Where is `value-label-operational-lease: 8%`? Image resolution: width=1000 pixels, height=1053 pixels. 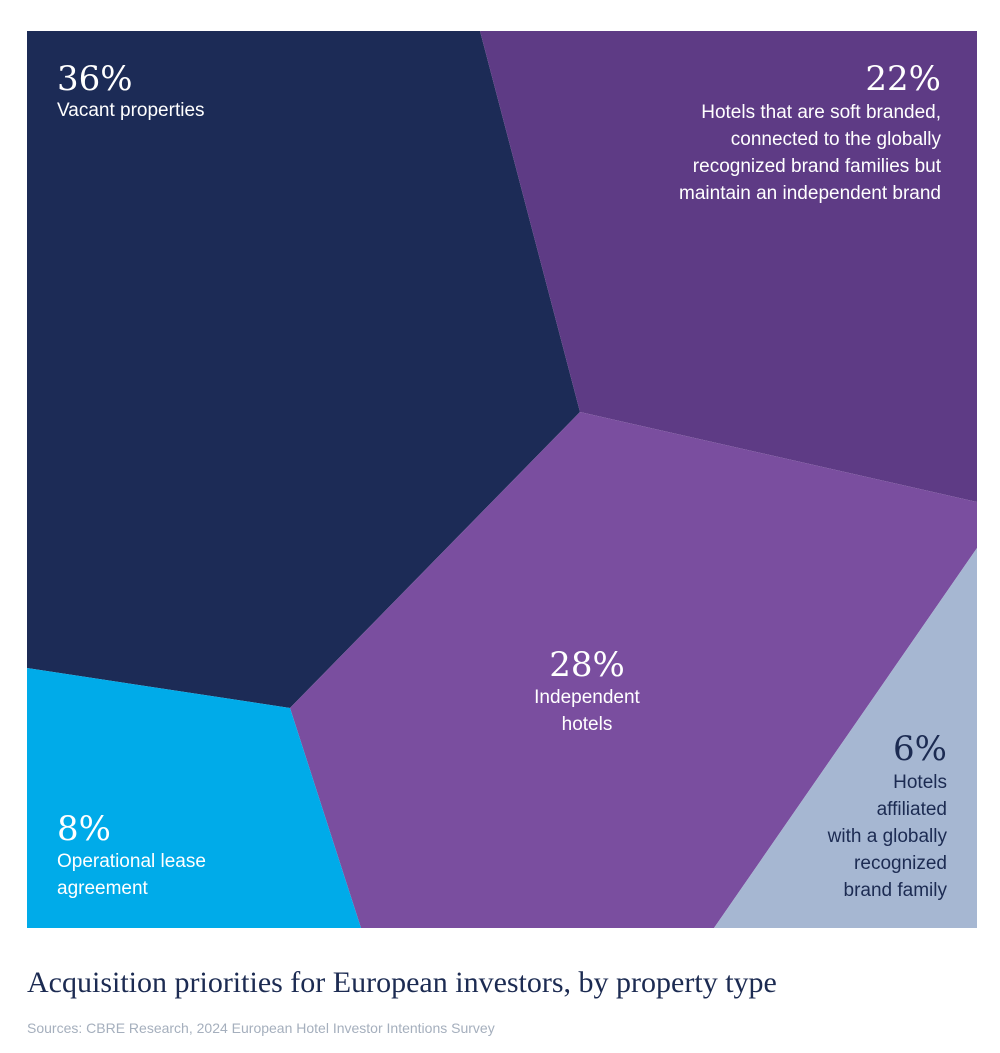 value-label-operational-lease: 8% is located at coordinates (84, 829).